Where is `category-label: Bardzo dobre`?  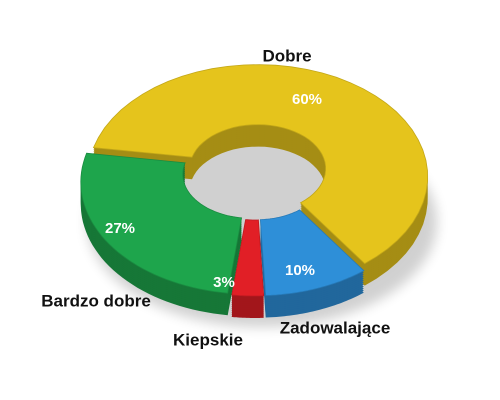
category-label: Bardzo dobre is located at coordinates (96, 300).